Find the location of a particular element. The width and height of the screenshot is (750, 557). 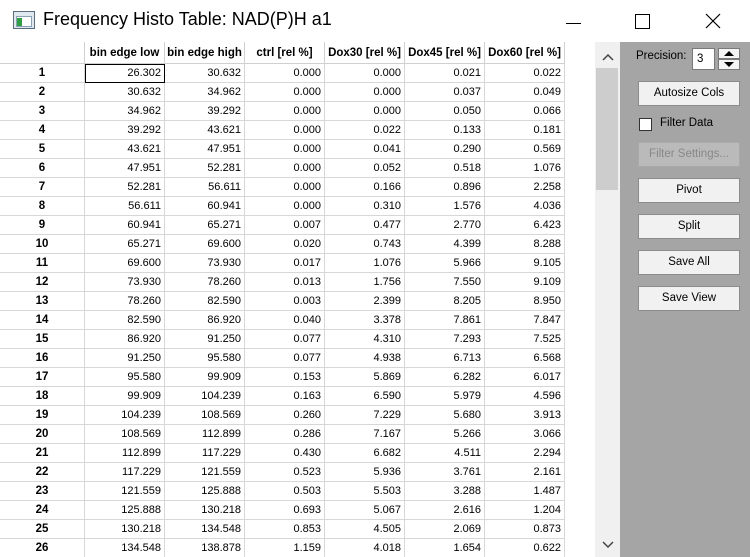

column-header-bin-edge-low: bin edge low is located at coordinates (125, 53).